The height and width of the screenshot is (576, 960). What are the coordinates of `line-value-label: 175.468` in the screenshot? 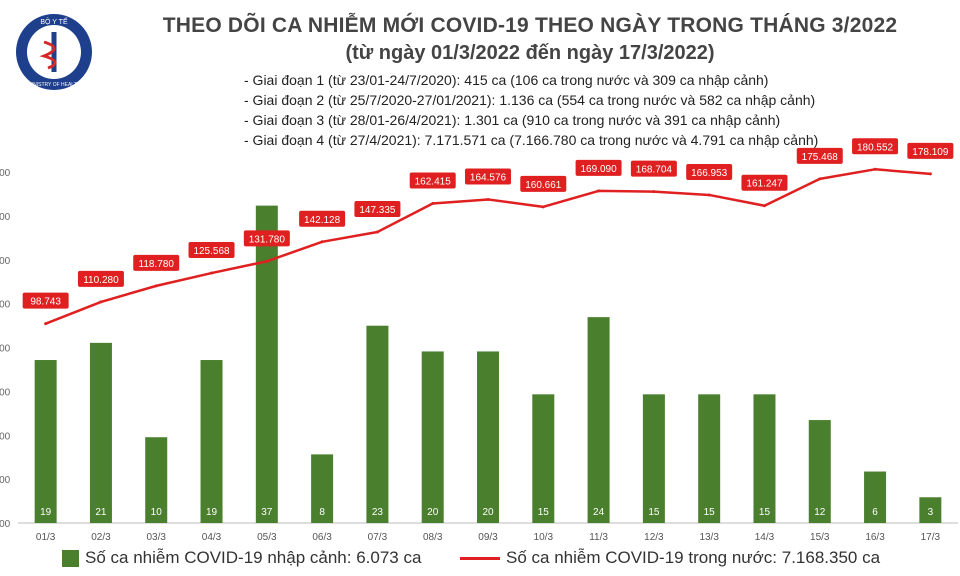 It's located at (820, 157).